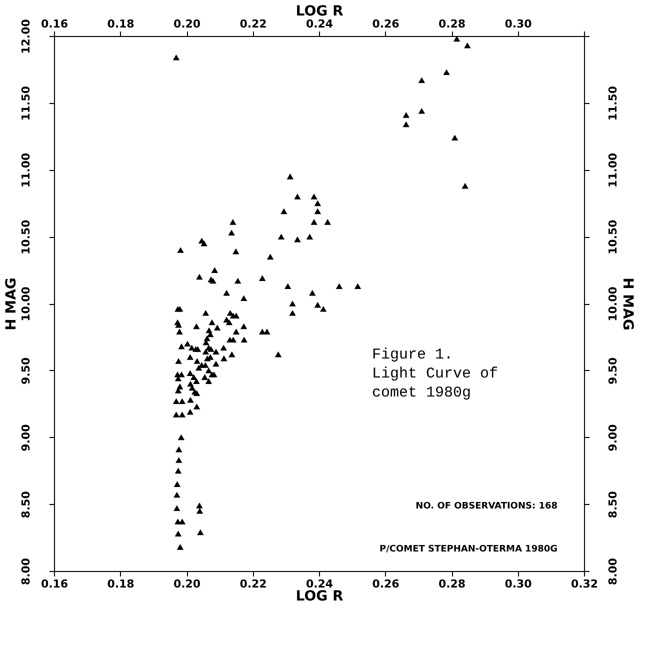 Image resolution: width=653 pixels, height=648 pixels. What do you see at coordinates (320, 12) in the screenshot?
I see `x2-axis-title: LOG R` at bounding box center [320, 12].